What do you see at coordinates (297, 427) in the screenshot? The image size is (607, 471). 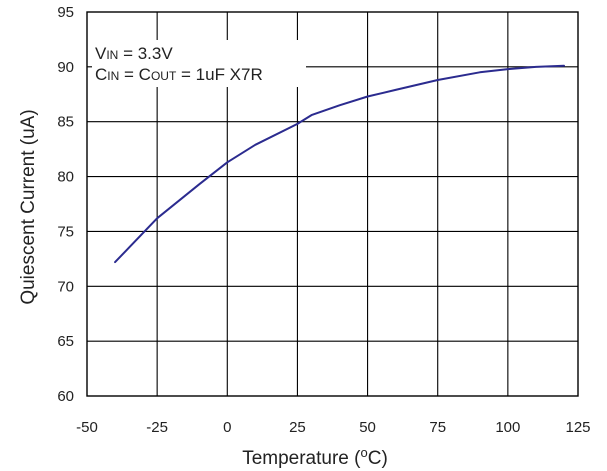 I see `x-tick-label: 25` at bounding box center [297, 427].